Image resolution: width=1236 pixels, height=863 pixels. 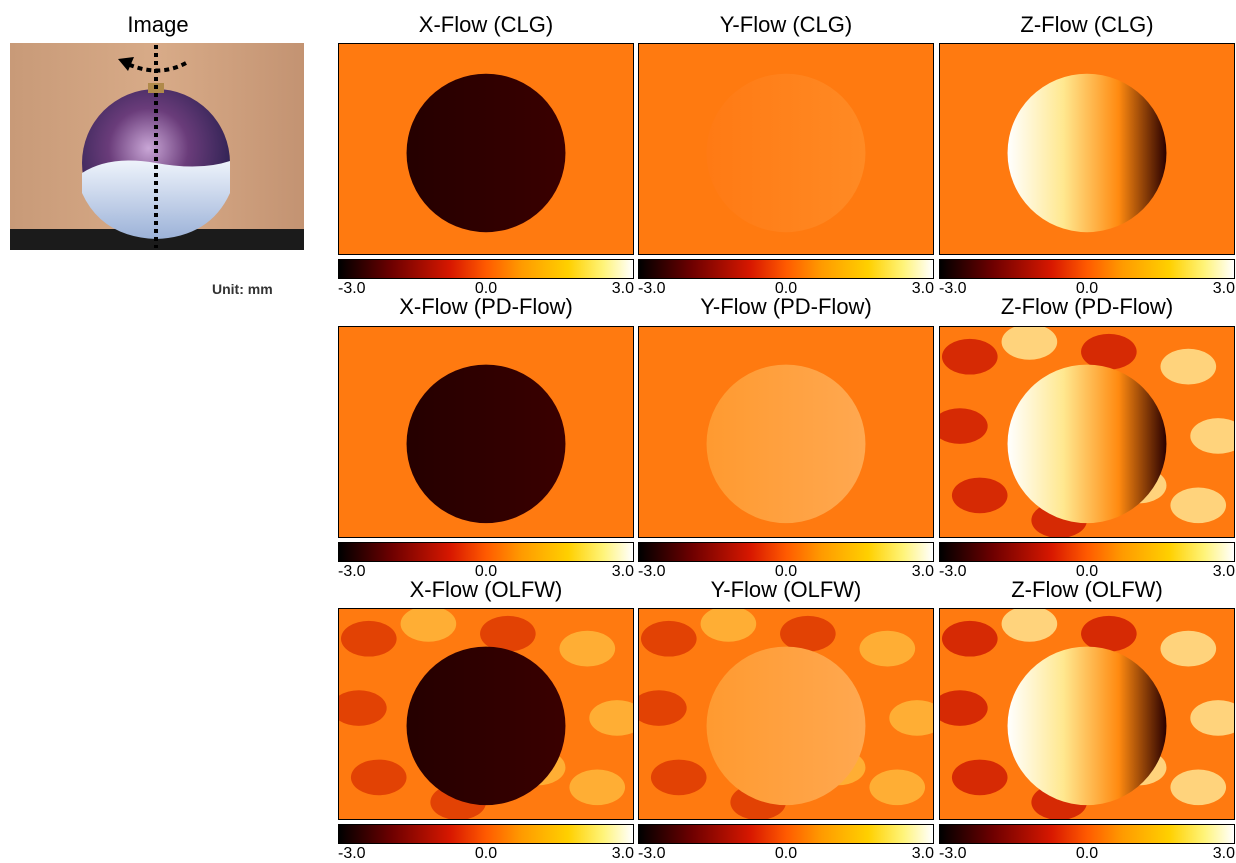 What do you see at coordinates (786, 306) in the screenshot?
I see `panel-title: Y-Flow (PD-Flow)` at bounding box center [786, 306].